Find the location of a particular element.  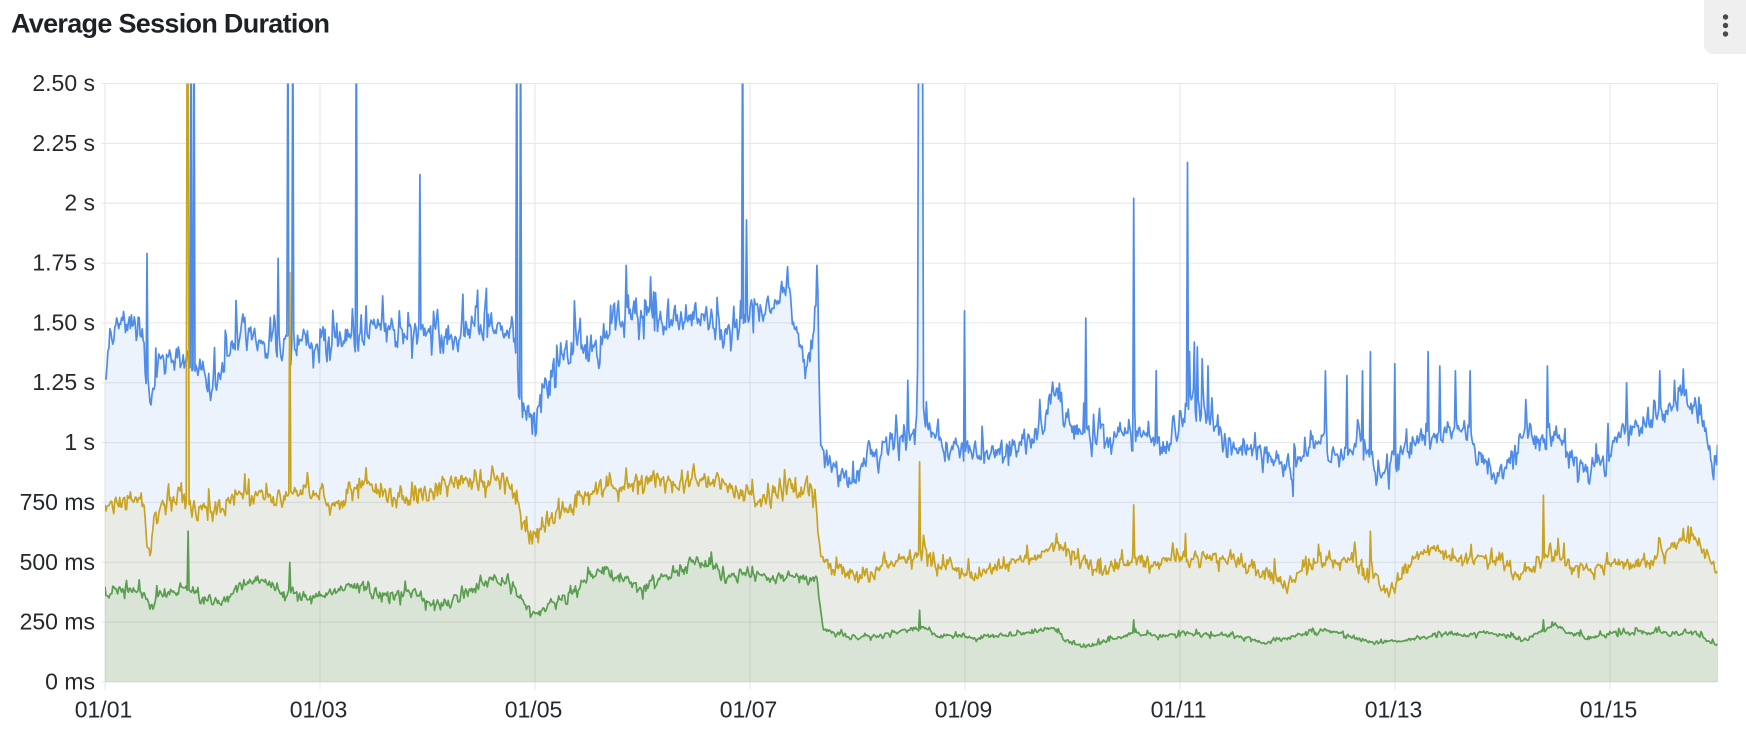

svg-text: 1 s is located at coordinates (79, 442).